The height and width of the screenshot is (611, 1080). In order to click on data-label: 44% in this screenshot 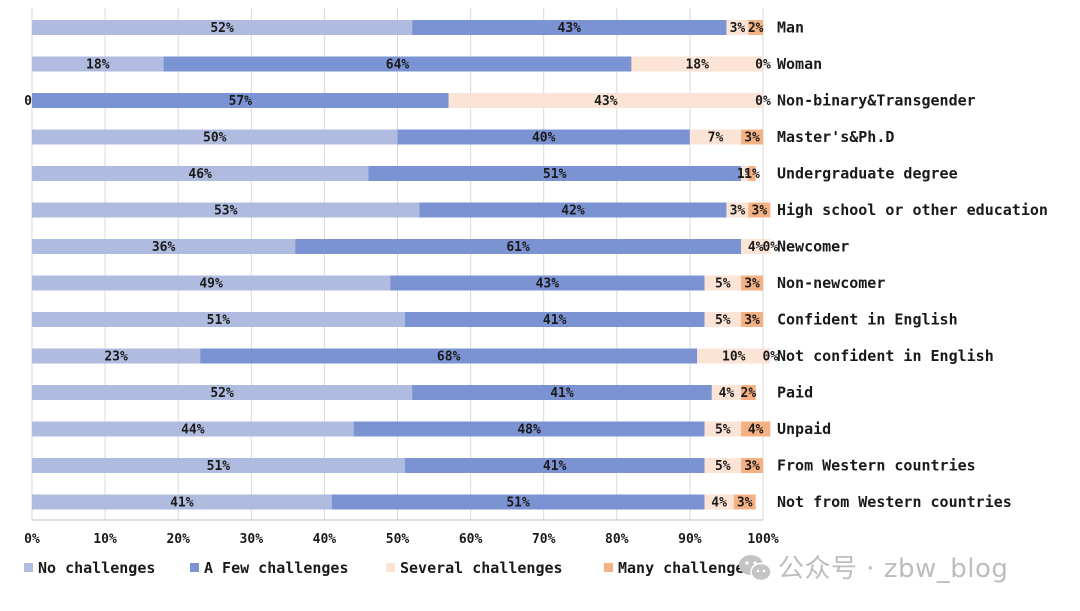, I will do `click(193, 430)`.